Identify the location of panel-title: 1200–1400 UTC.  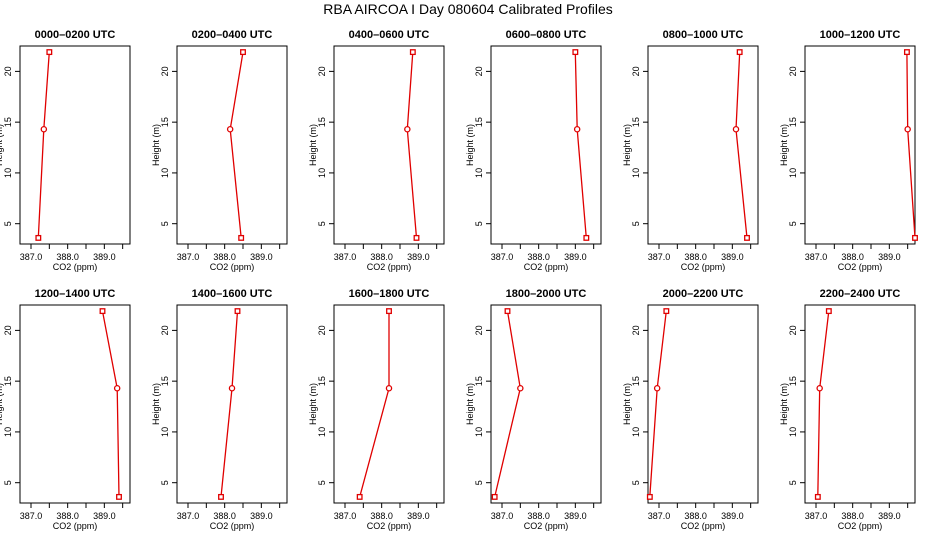
(75, 294).